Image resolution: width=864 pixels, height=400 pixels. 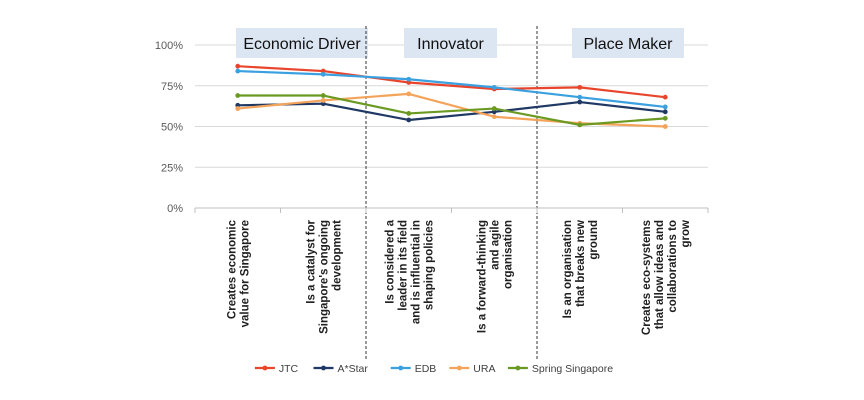 I want to click on category-label: Is an organisationthat breaks newground, so click(x=581, y=269).